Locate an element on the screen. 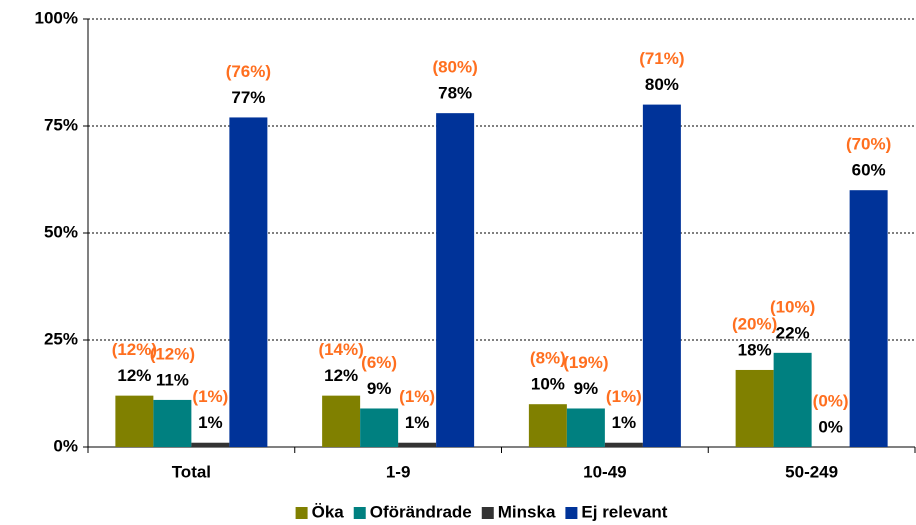  value-label: 78% is located at coordinates (455, 93).